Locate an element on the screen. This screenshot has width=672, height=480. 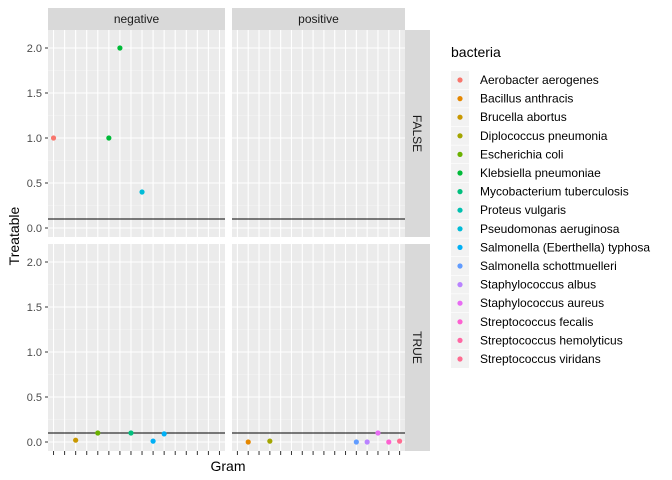
x-axis-title: Gram is located at coordinates (228, 466).